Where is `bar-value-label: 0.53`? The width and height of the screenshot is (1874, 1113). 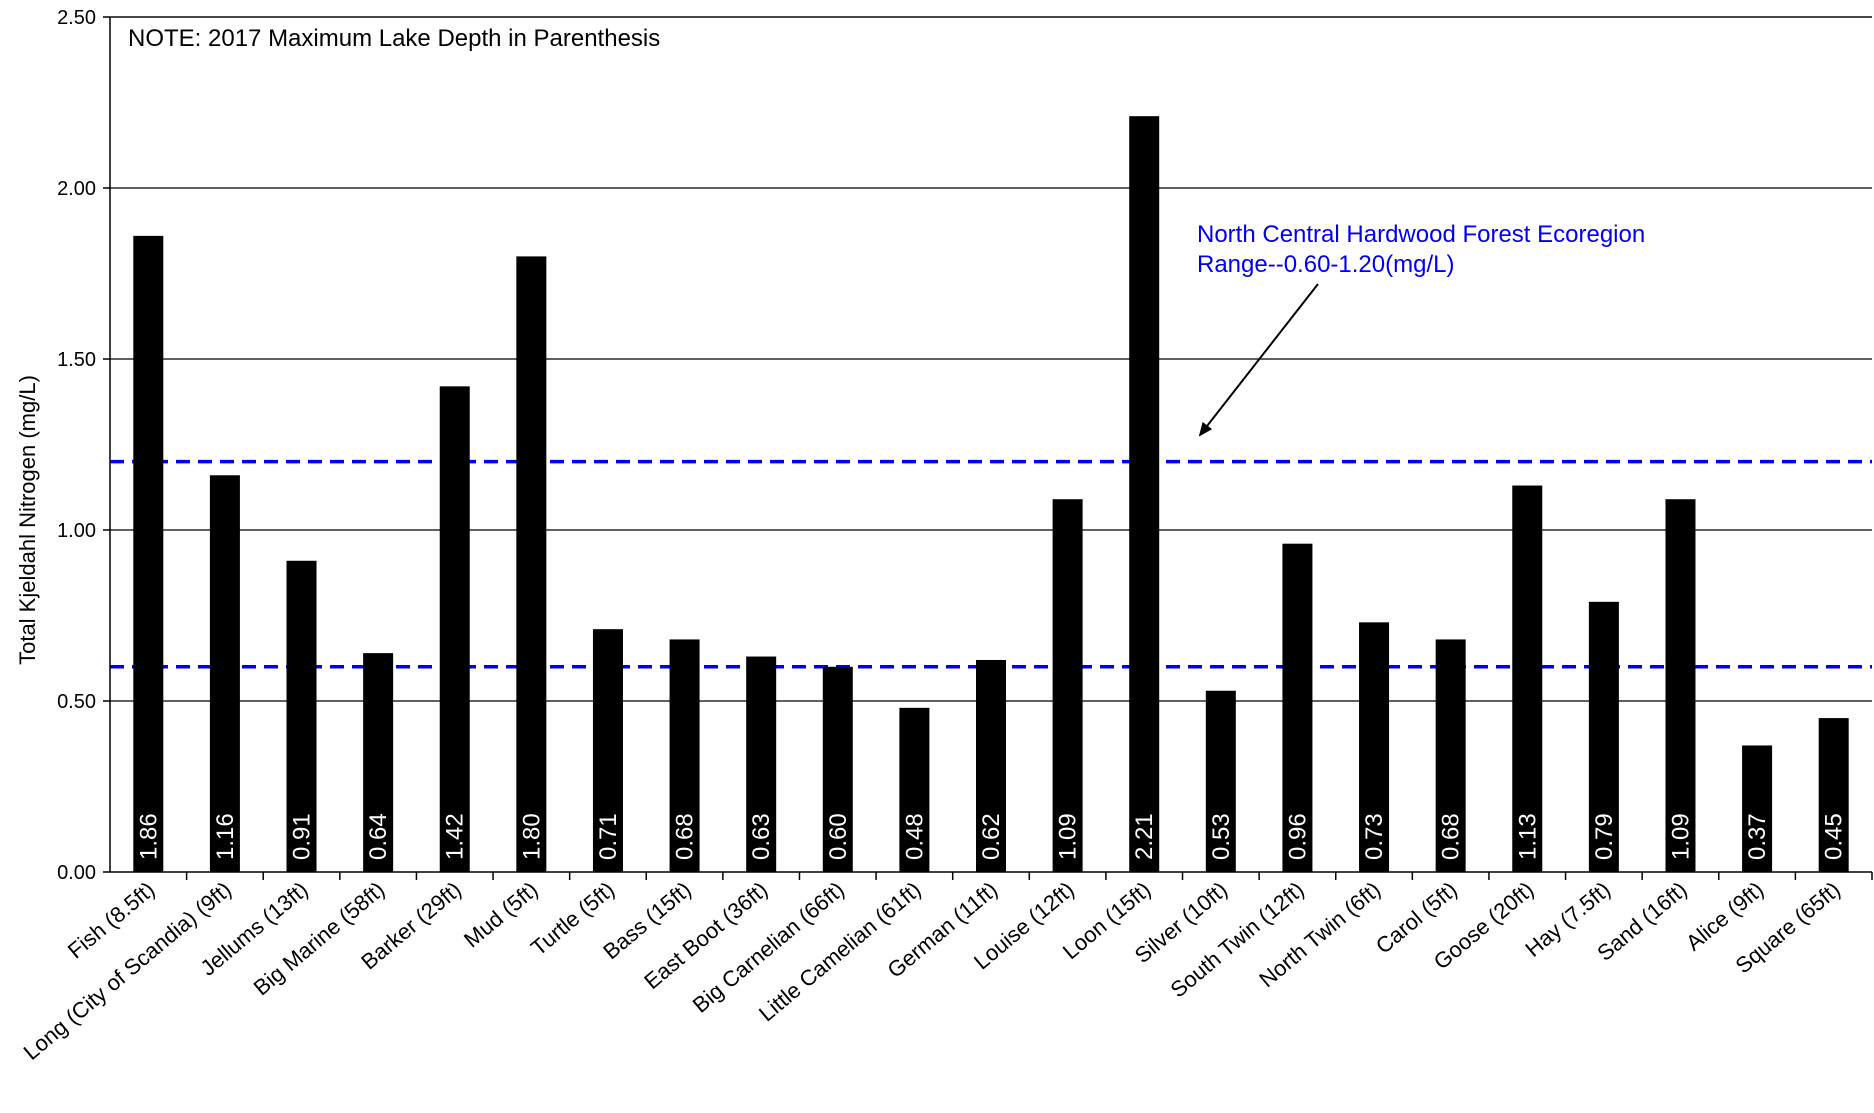 bar-value-label: 0.53 is located at coordinates (1221, 836).